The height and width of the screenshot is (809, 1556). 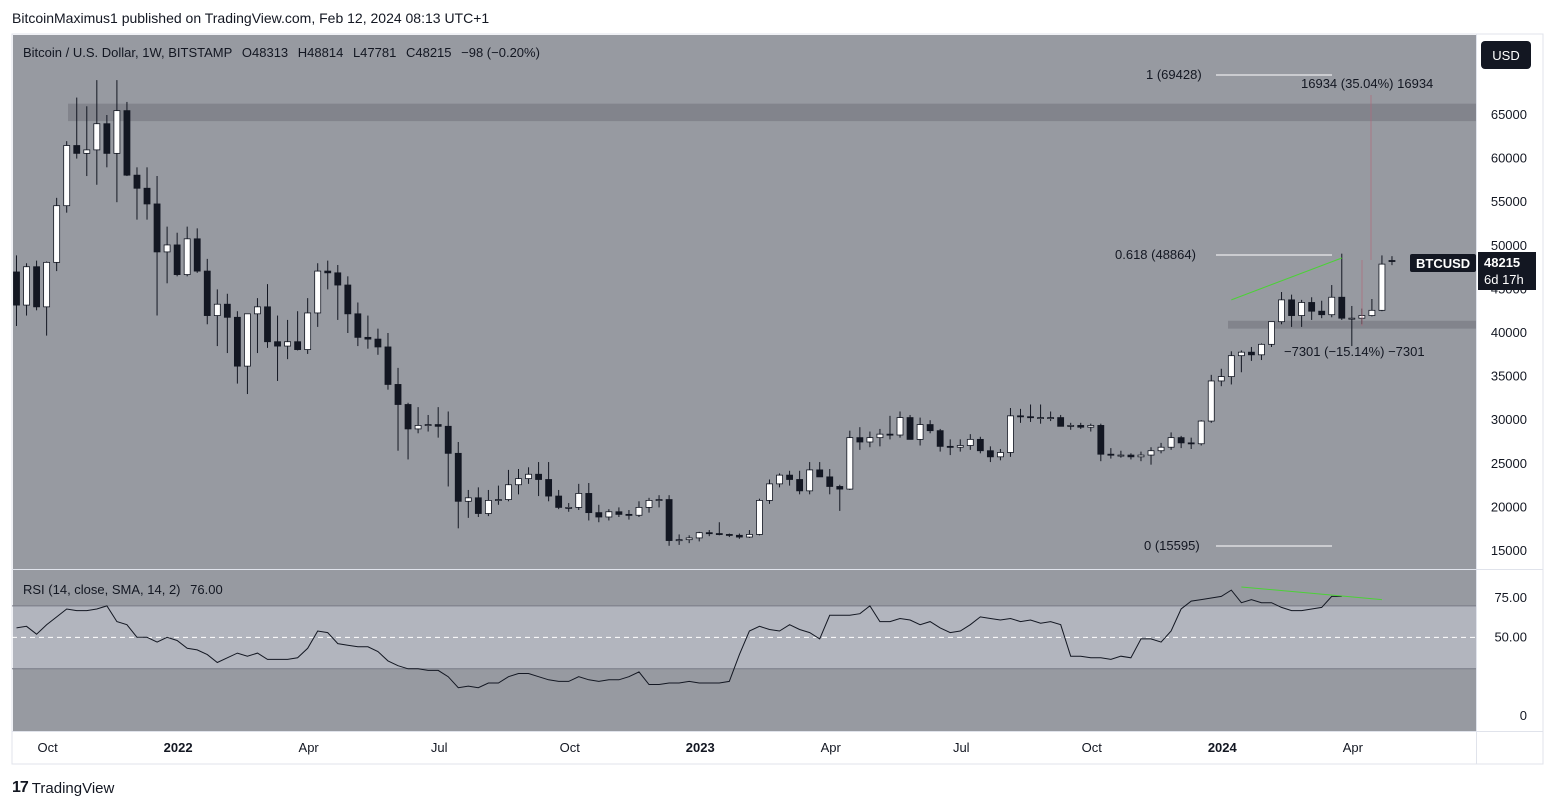 What do you see at coordinates (1509, 201) in the screenshot?
I see `price-tick-label: 55000` at bounding box center [1509, 201].